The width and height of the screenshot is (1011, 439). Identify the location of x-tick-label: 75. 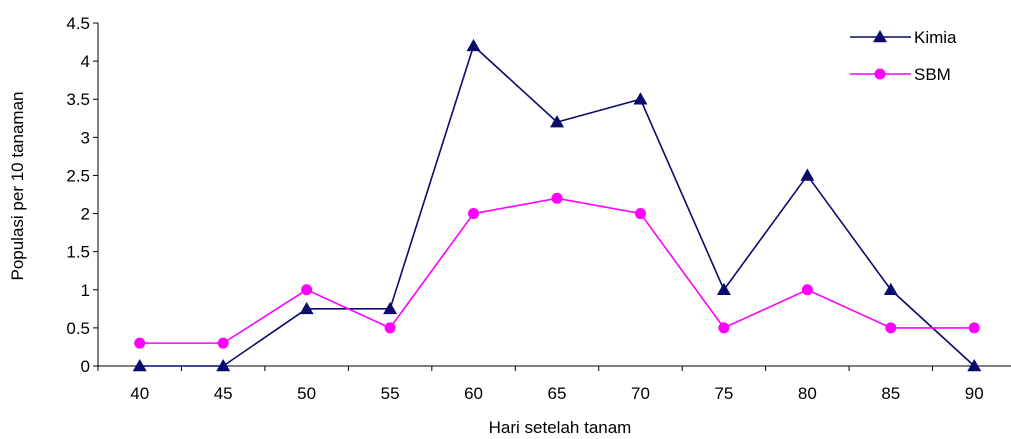
(723, 393).